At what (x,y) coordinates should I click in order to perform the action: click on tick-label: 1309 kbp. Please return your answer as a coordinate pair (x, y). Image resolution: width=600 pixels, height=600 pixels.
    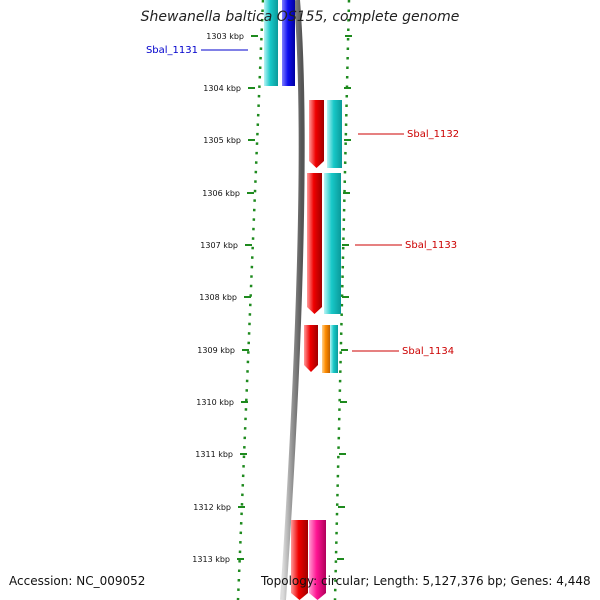
    Looking at the image, I should click on (216, 350).